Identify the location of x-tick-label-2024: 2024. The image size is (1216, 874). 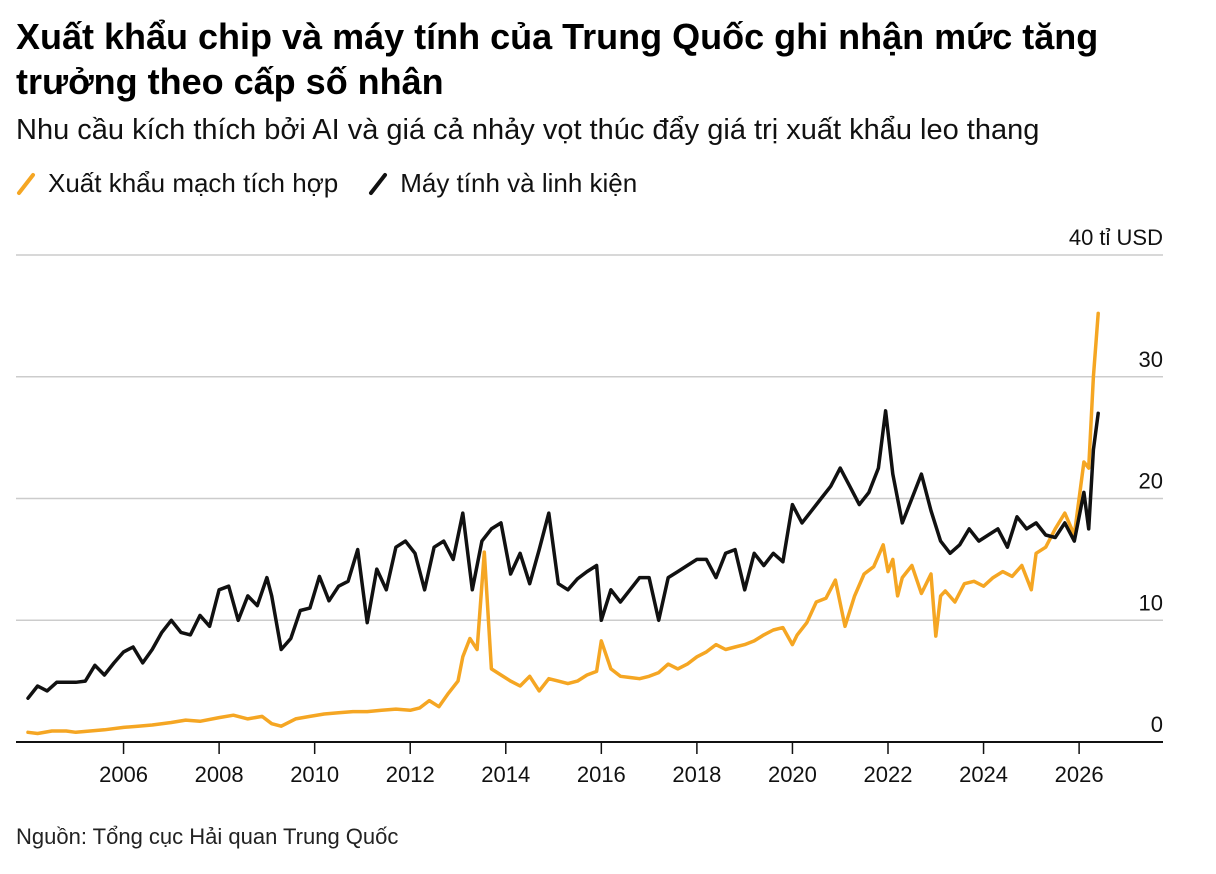
(983, 774).